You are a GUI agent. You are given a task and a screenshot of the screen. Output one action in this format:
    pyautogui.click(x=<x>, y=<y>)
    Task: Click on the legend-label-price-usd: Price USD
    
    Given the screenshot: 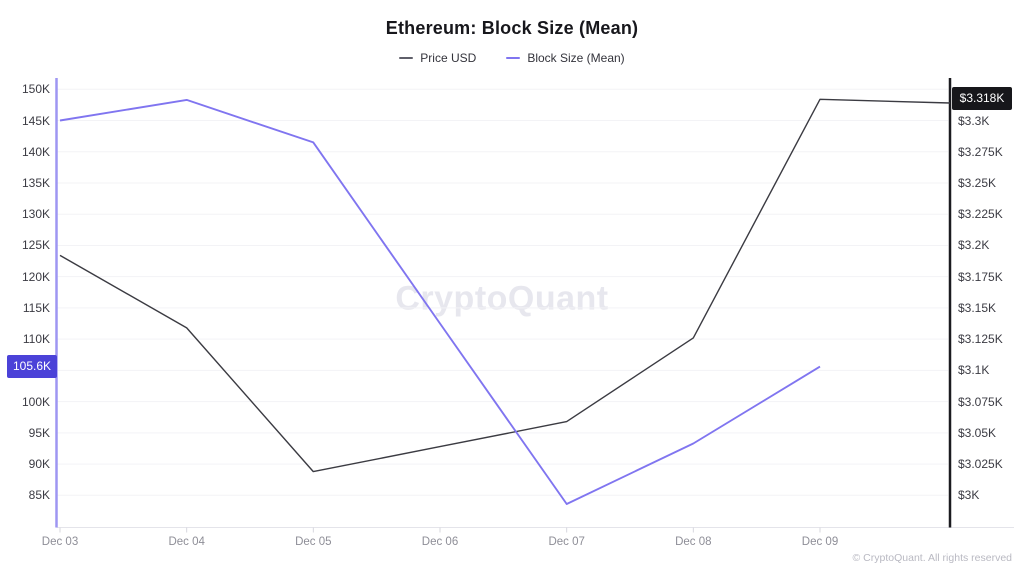 What is the action you would take?
    pyautogui.click(x=448, y=58)
    